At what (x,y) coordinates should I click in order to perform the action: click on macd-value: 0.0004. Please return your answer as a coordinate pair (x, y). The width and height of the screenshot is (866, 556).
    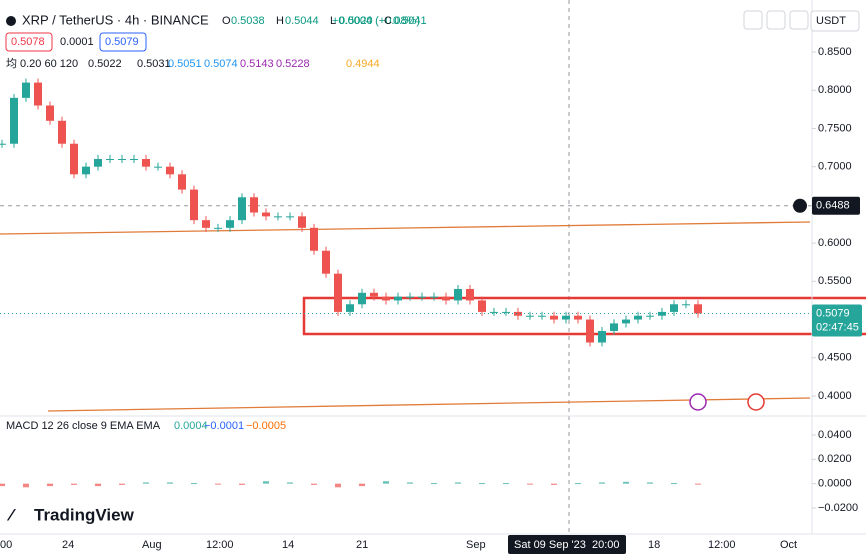
    Looking at the image, I should click on (191, 426).